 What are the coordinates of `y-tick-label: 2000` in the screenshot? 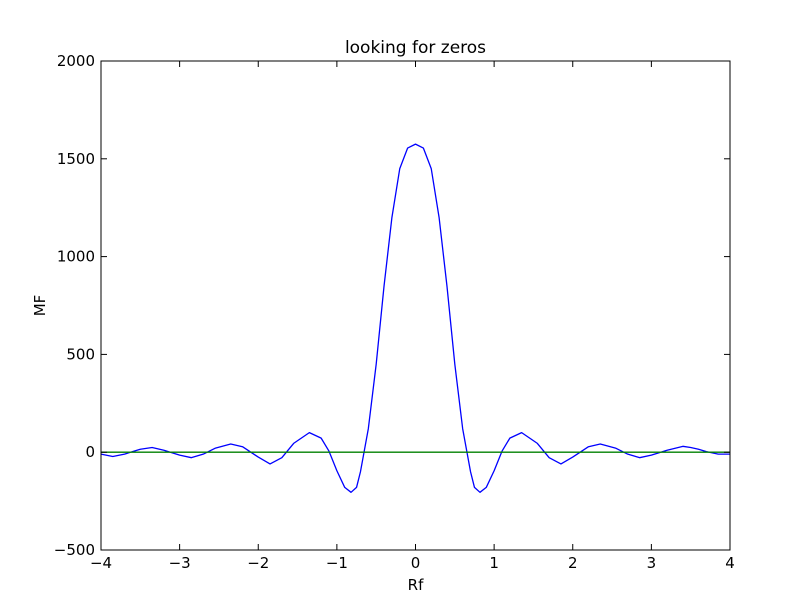 It's located at (76, 61).